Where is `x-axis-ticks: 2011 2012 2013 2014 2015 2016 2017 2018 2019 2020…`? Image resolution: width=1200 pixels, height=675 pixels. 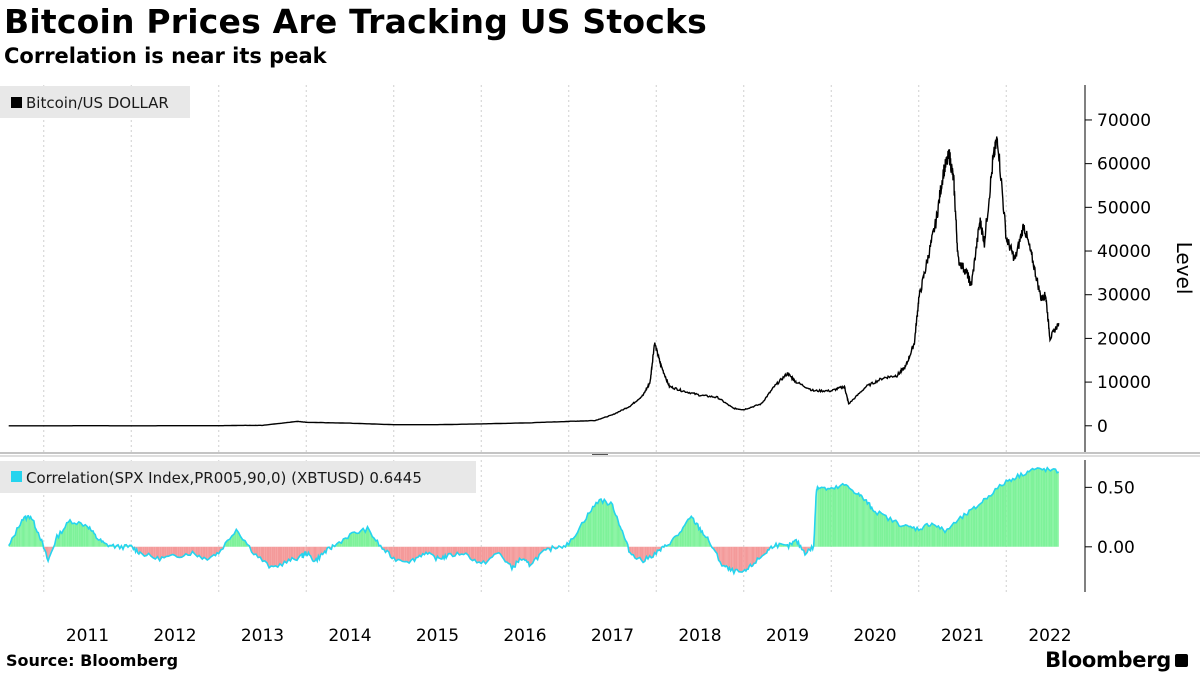 x-axis-ticks: 2011 2012 2013 2014 2015 2016 2017 2018 2019 2020… is located at coordinates (569, 636).